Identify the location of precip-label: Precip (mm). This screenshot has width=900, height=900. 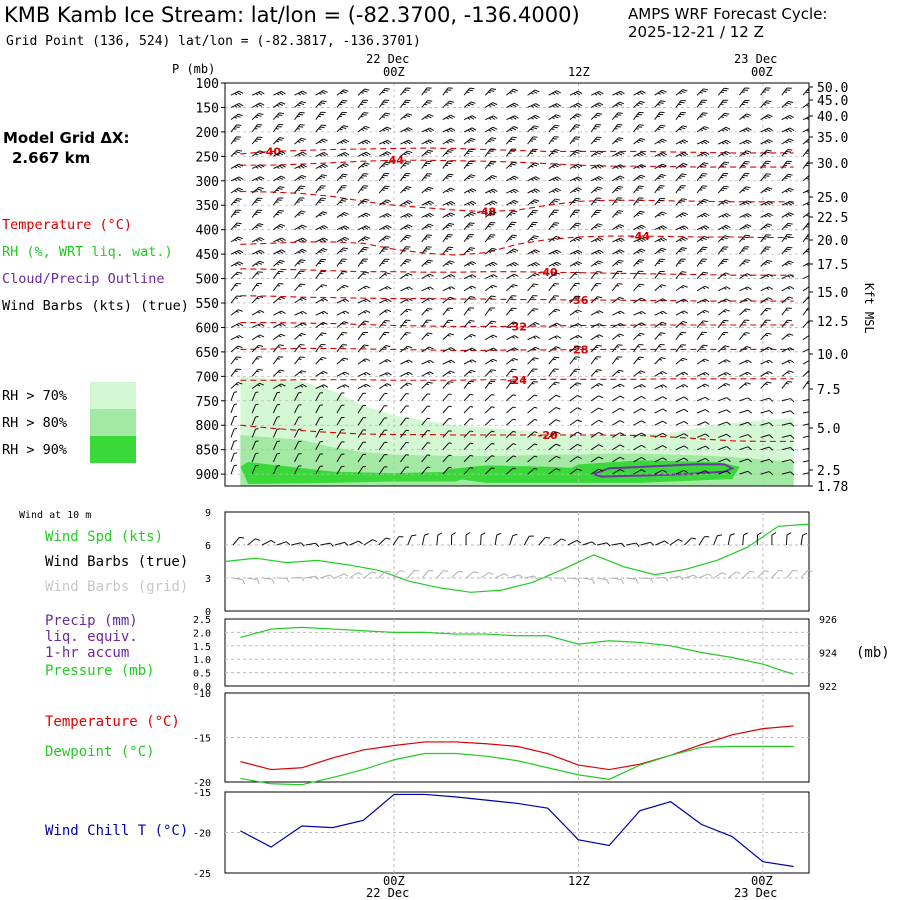
(91, 621).